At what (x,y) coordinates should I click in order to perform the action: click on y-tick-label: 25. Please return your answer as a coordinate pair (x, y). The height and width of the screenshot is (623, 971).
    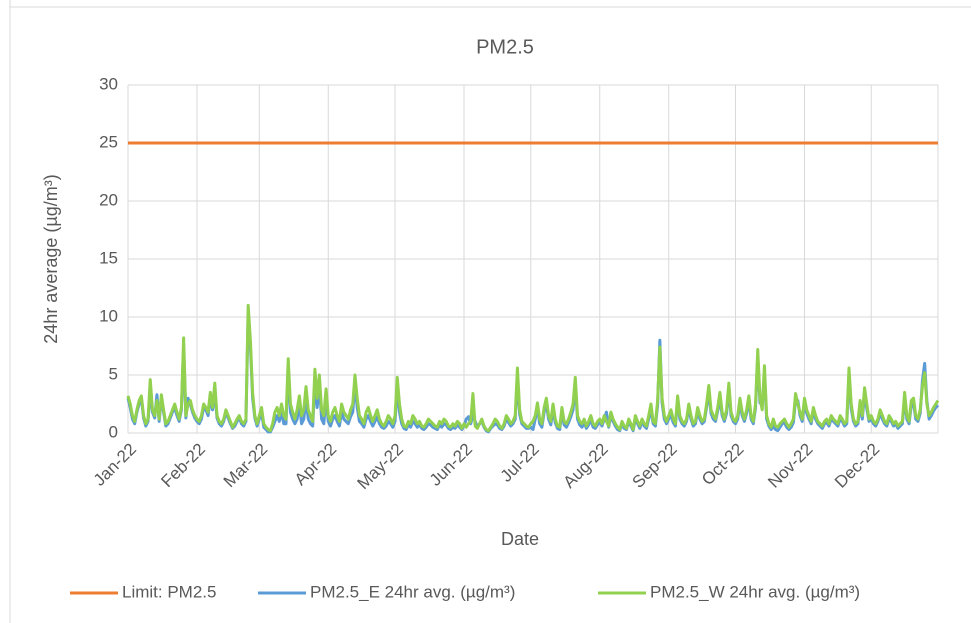
    Looking at the image, I should click on (108, 141).